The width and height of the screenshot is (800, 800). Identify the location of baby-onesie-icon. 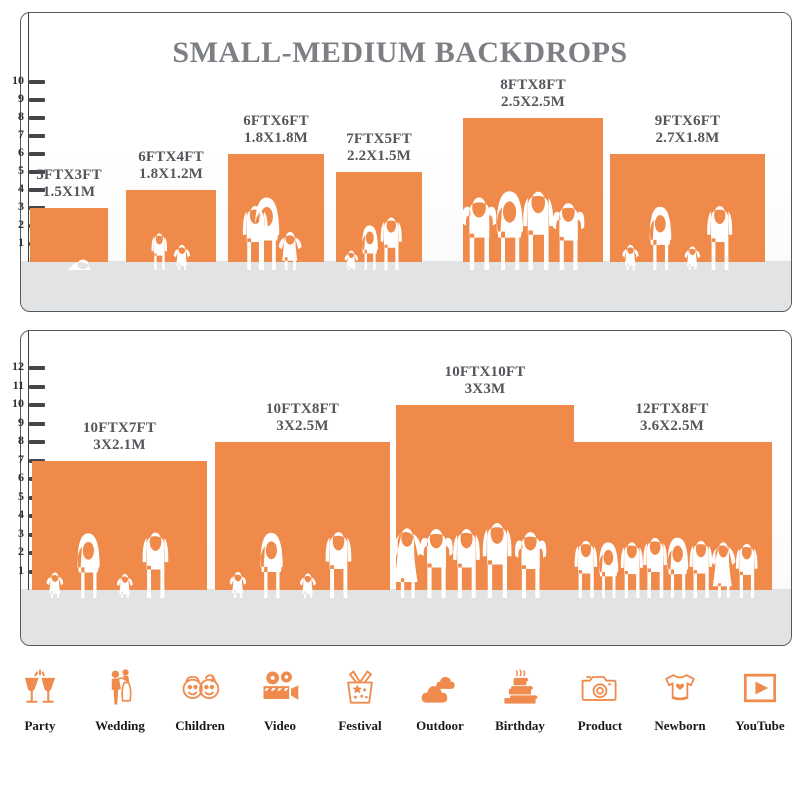
(680, 688).